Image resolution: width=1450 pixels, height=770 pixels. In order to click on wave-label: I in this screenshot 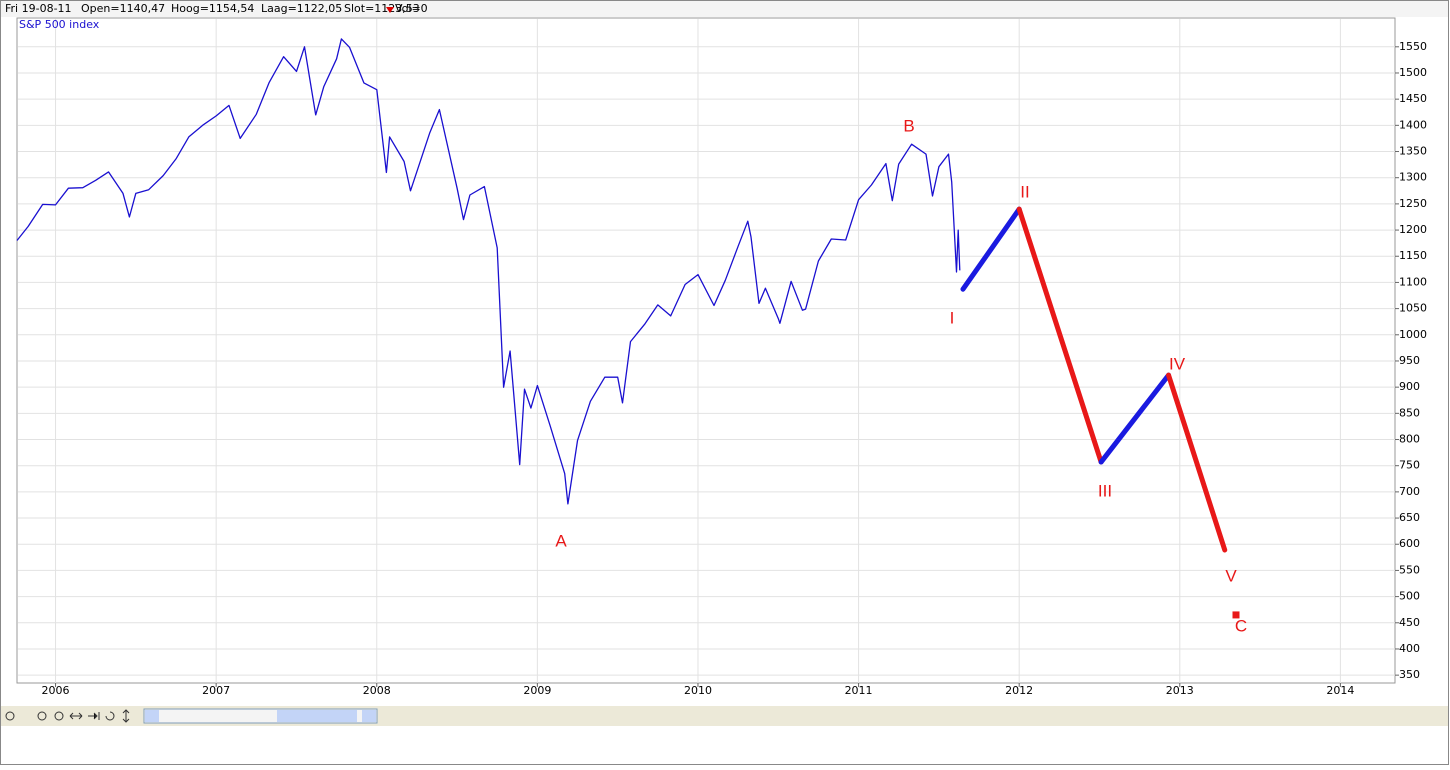, I will do `click(952, 317)`.